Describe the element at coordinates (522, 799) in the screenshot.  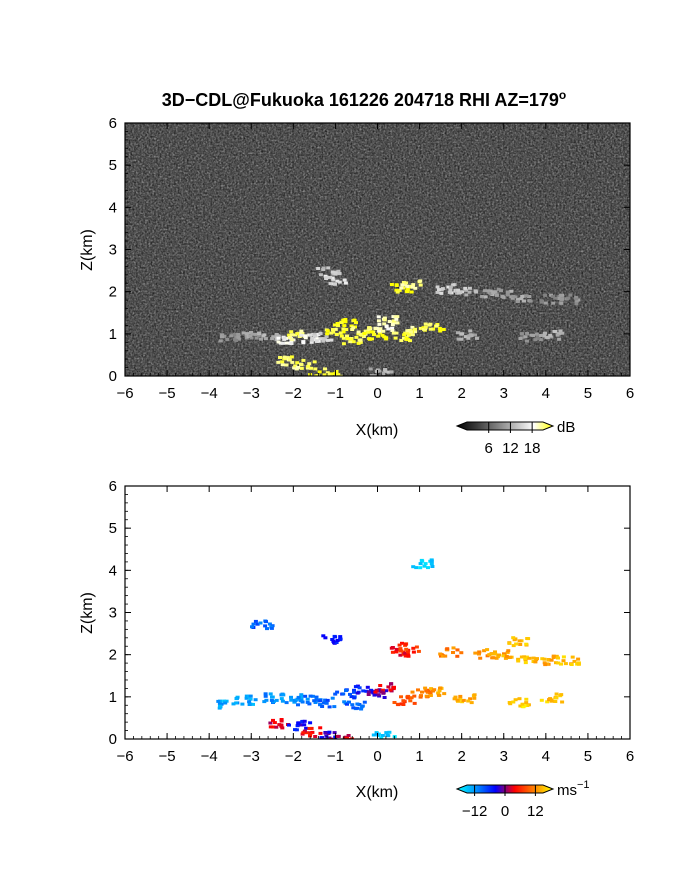
I see `colorbar: −12 0 12 ms−1` at that location.